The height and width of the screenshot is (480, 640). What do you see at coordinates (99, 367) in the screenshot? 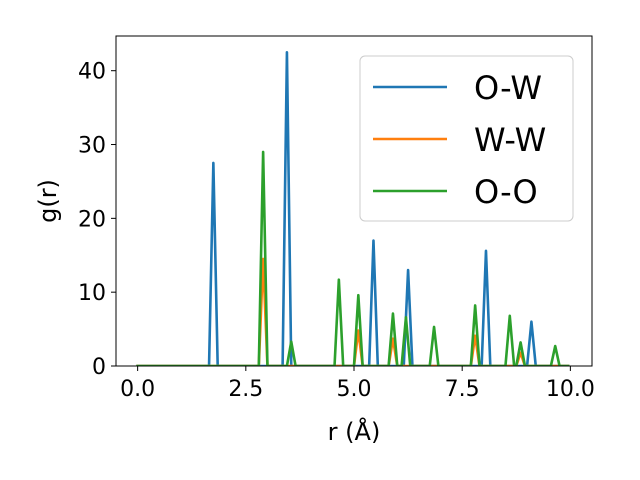
I see `y-tick-label: 0` at bounding box center [99, 367].